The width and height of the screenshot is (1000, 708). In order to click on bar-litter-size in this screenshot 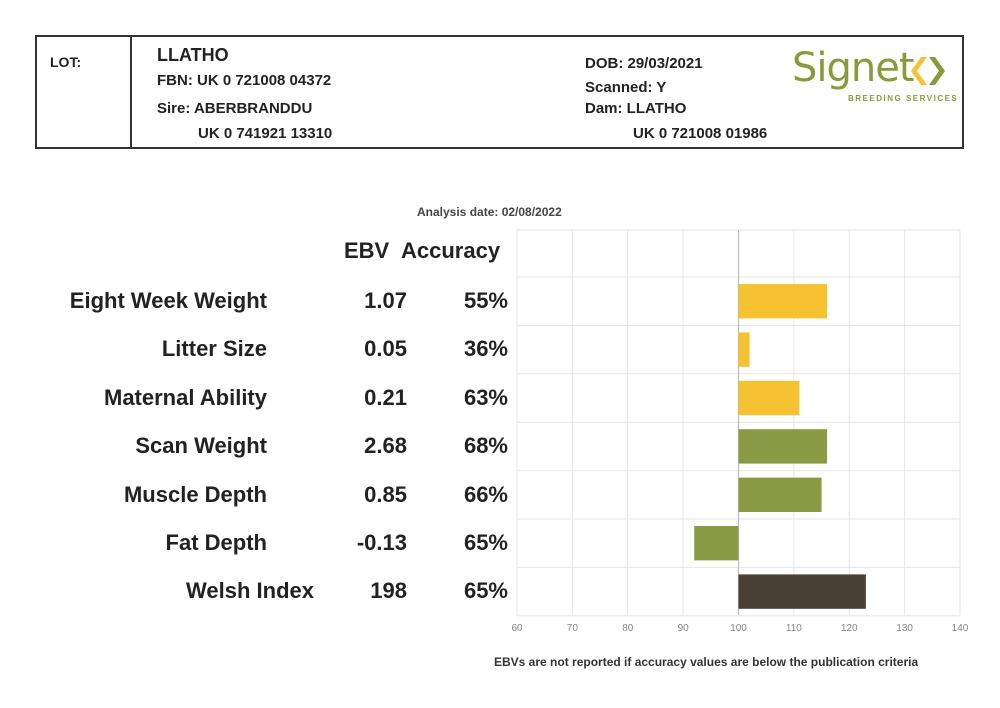, I will do `click(744, 349)`.